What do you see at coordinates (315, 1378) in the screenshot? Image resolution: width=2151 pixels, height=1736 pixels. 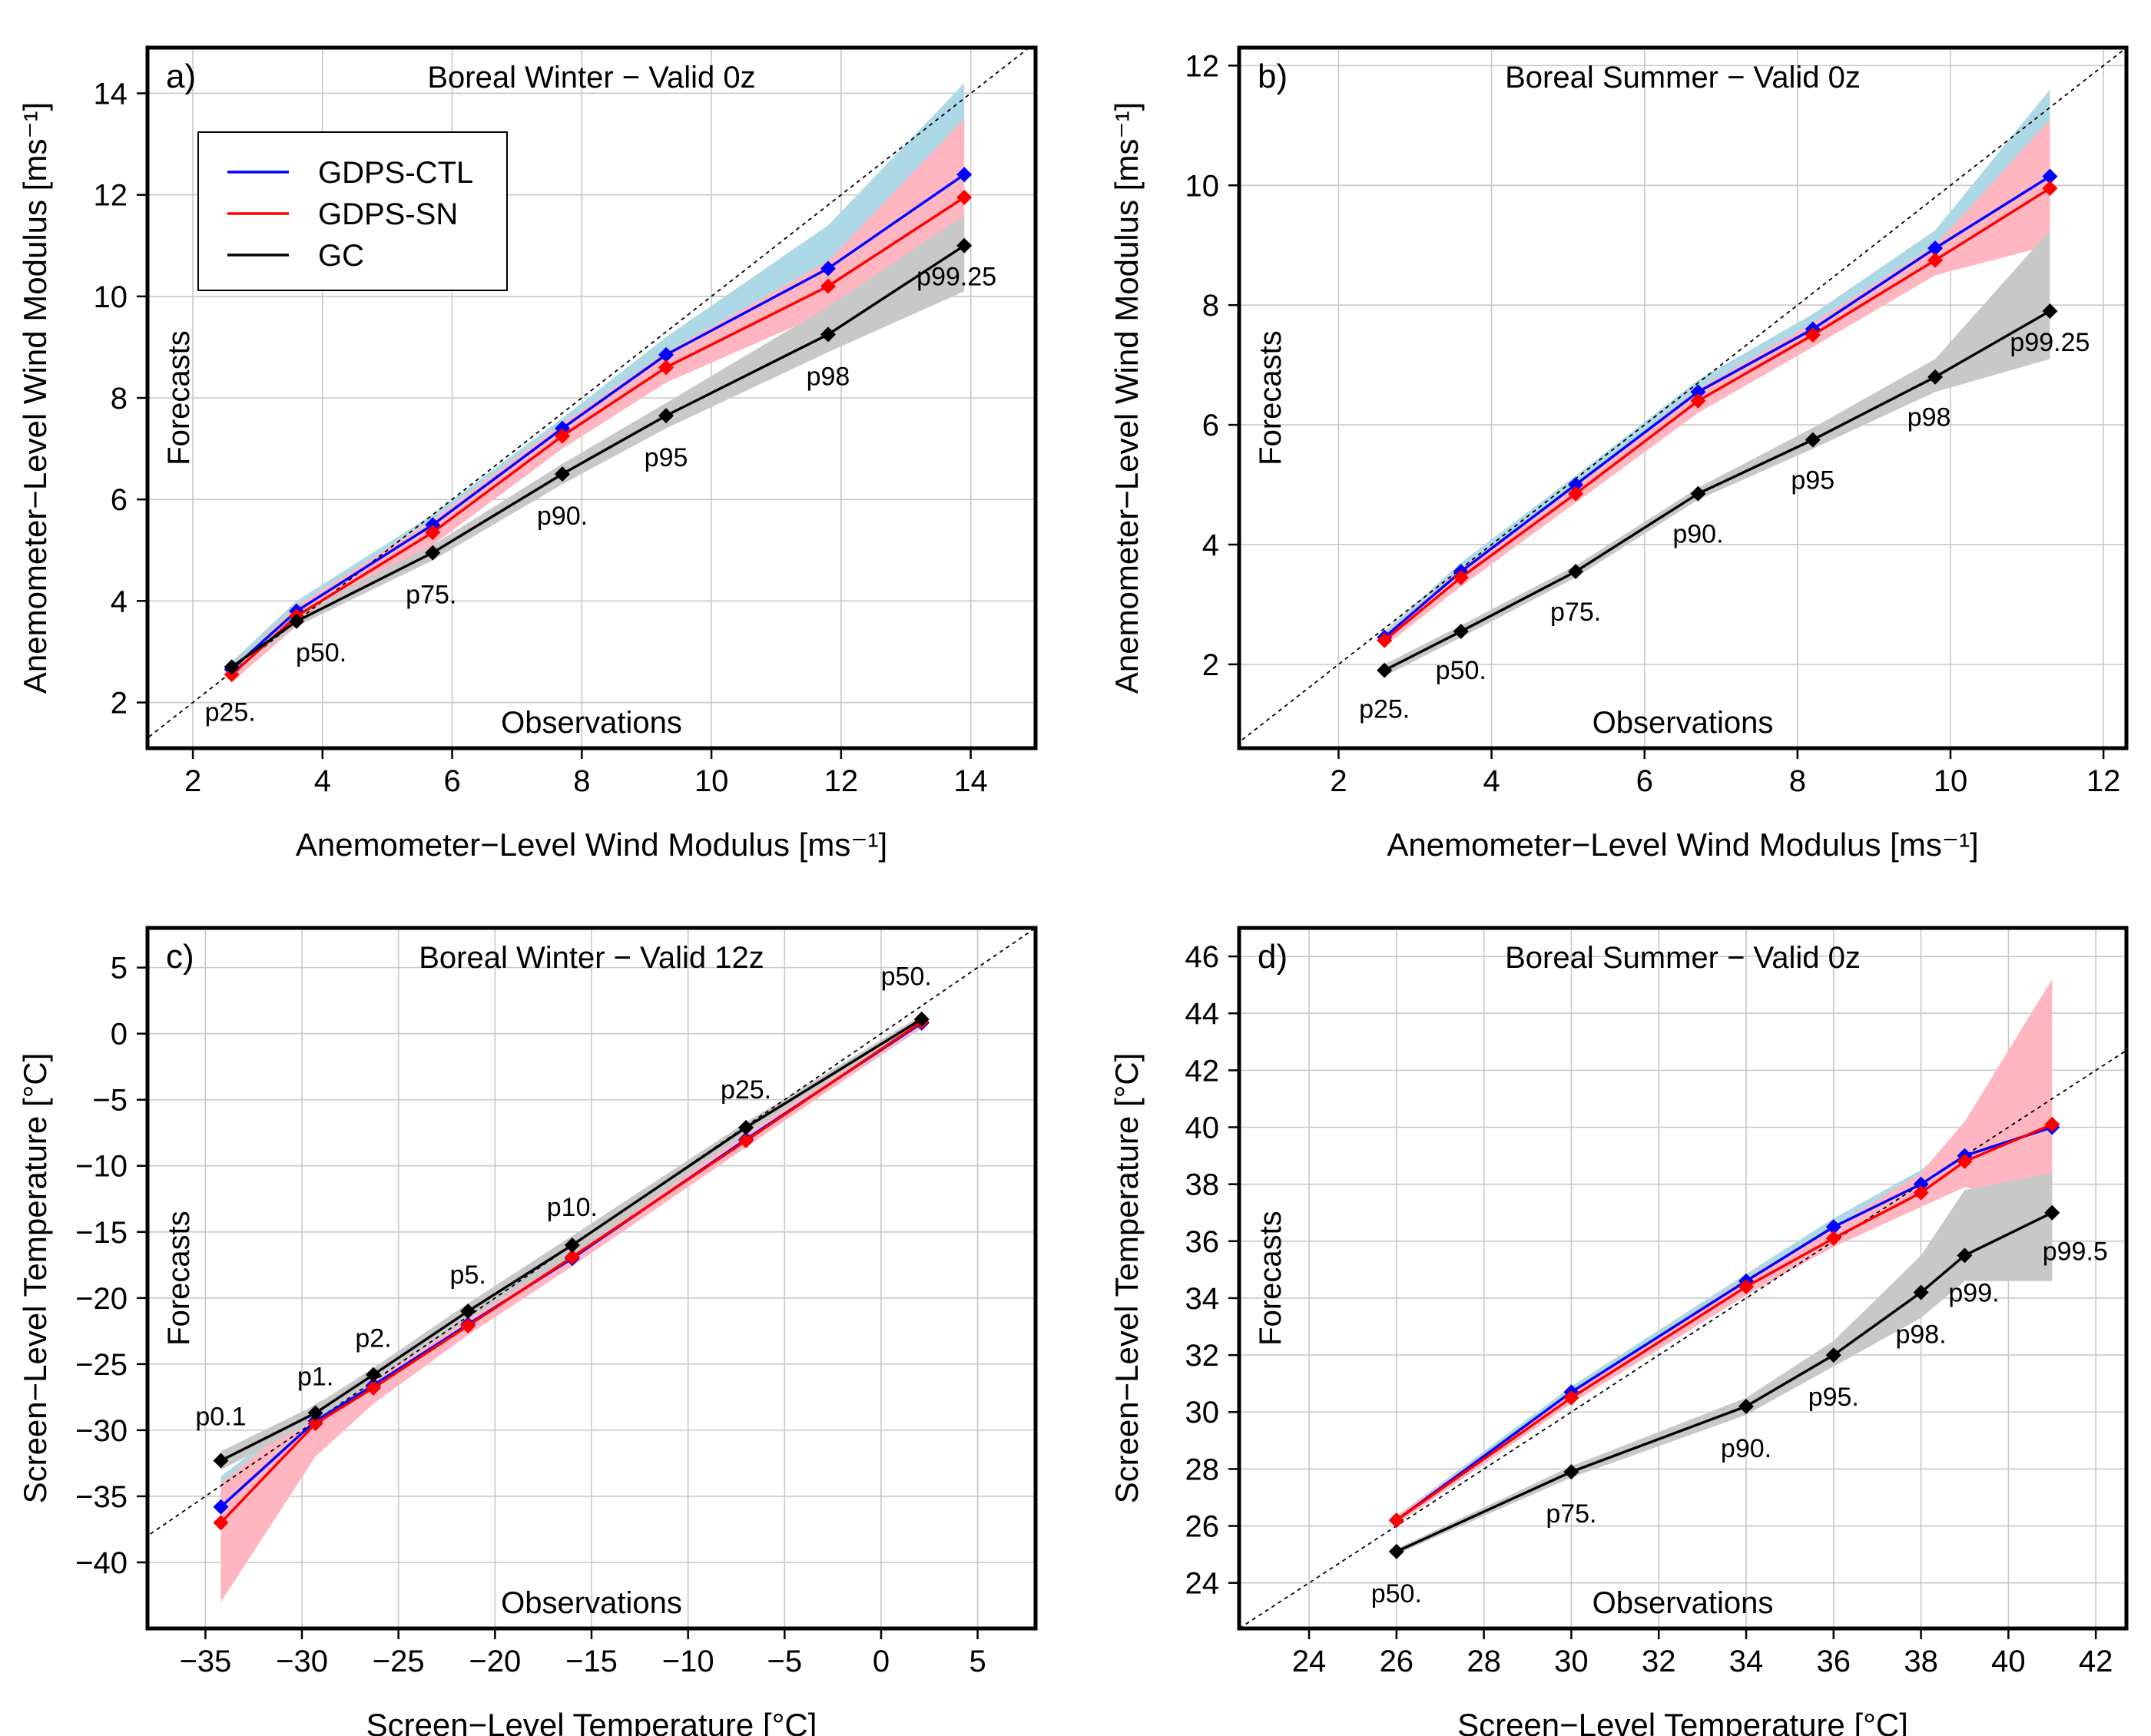 I see `percentile-label: p1.` at bounding box center [315, 1378].